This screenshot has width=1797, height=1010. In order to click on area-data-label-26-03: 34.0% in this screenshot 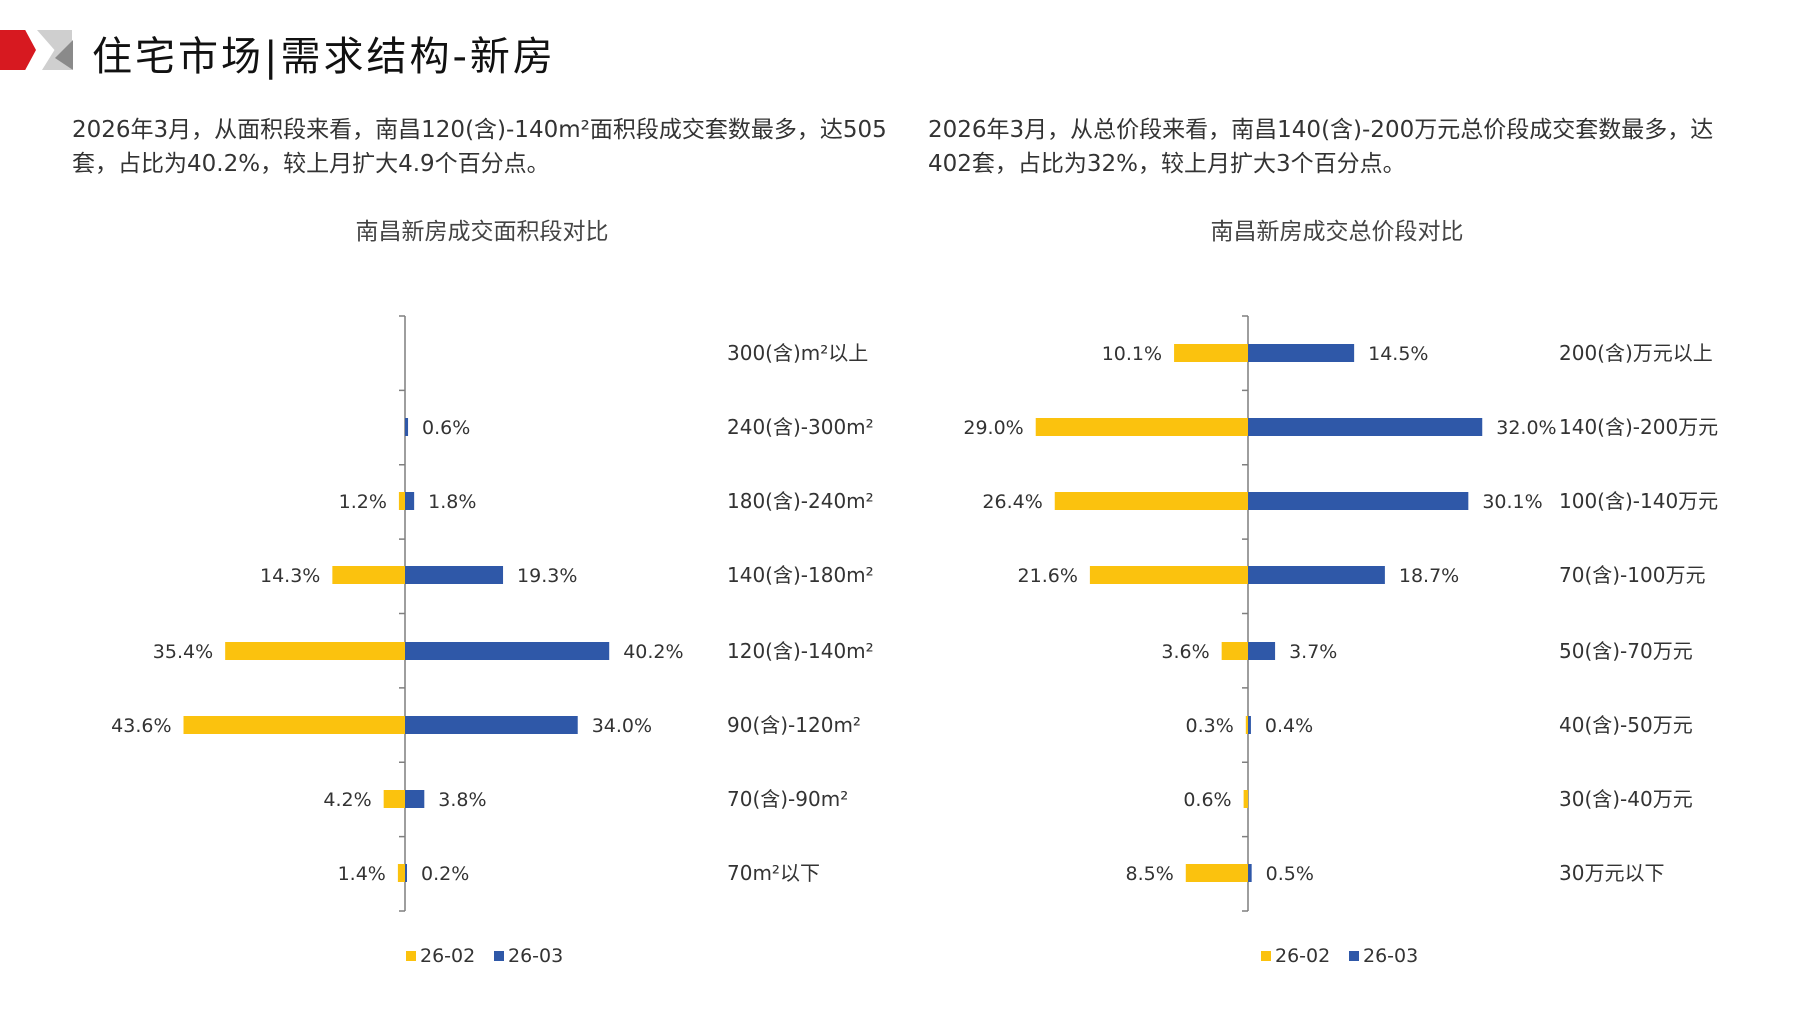, I will do `click(622, 726)`.